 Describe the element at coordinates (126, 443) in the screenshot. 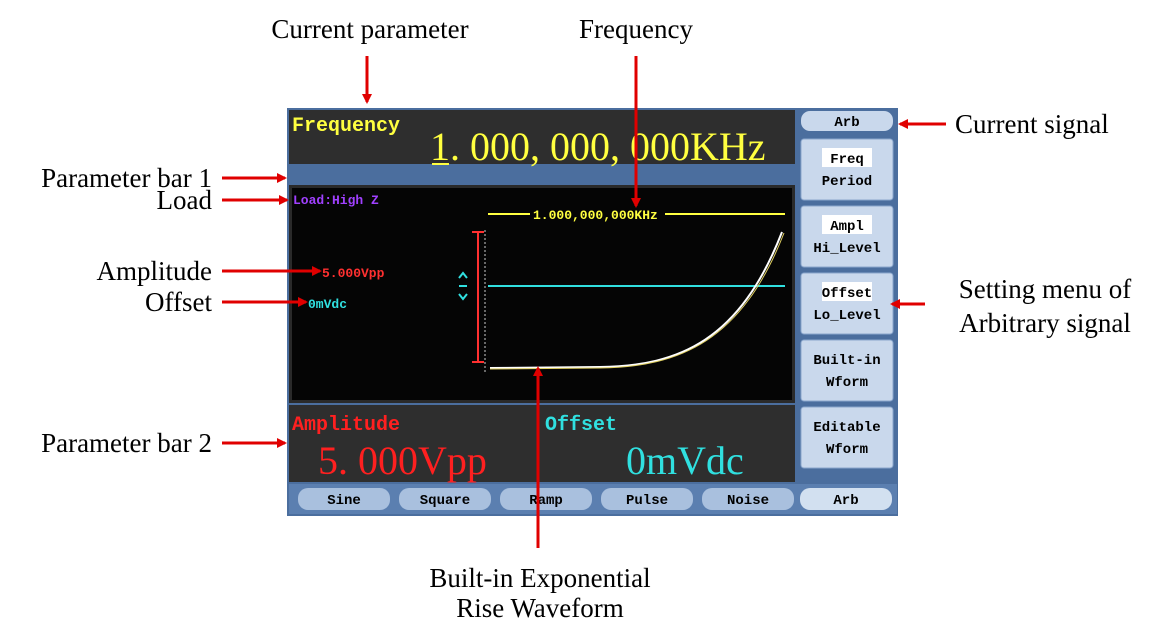

I see `annotation: Parameter bar 2` at that location.